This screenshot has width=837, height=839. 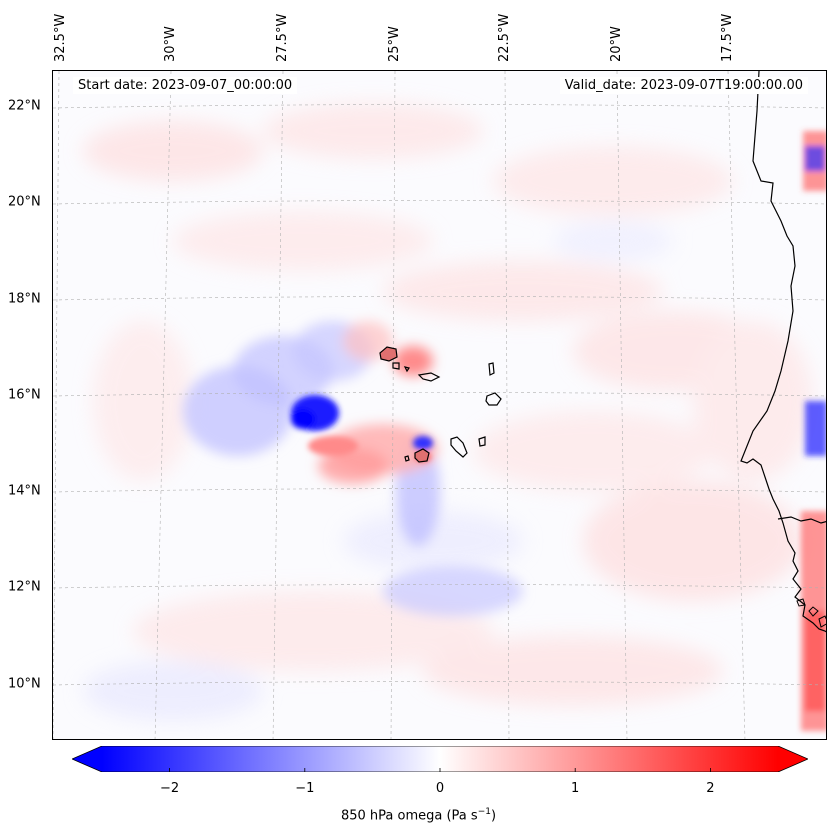 I want to click on colorbar-units-exponent: −1, so click(x=484, y=812).